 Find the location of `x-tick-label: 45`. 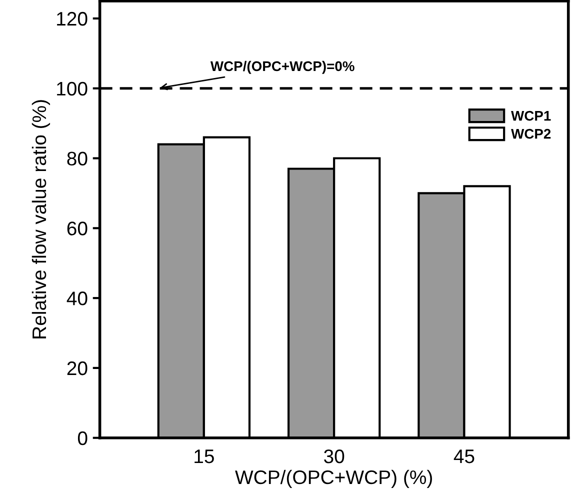

x-tick-label: 45 is located at coordinates (464, 457).